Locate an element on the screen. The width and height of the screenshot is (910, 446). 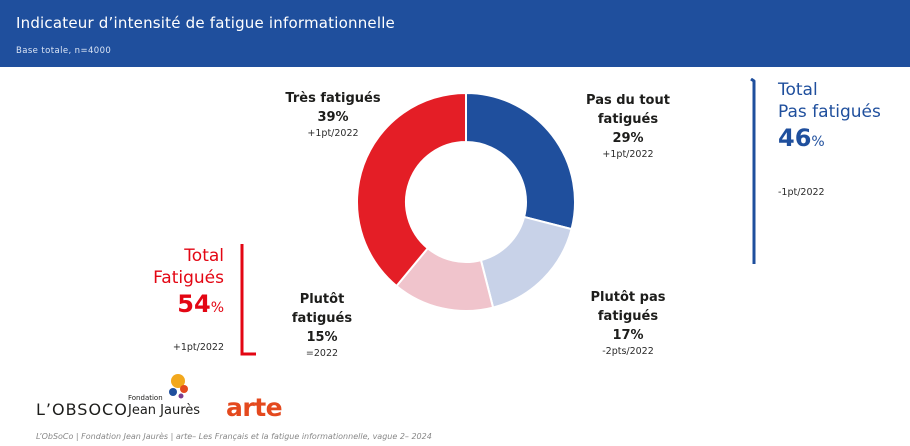
total-value: 46 is located at coordinates (795, 138).